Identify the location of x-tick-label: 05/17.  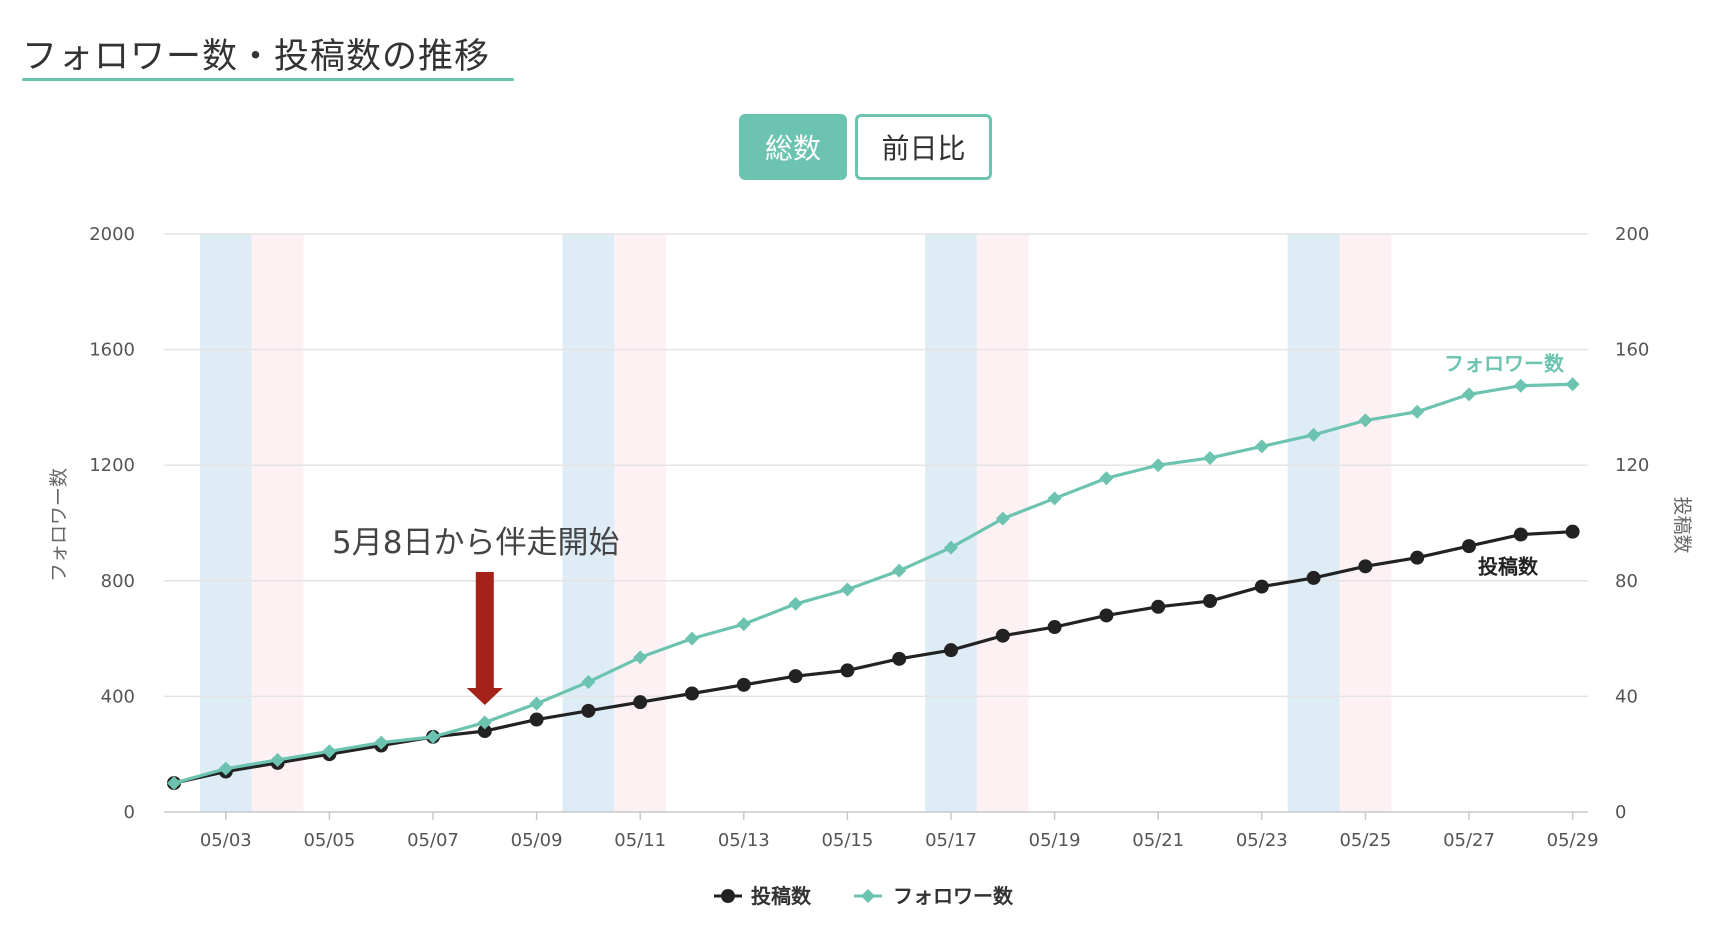
(951, 840).